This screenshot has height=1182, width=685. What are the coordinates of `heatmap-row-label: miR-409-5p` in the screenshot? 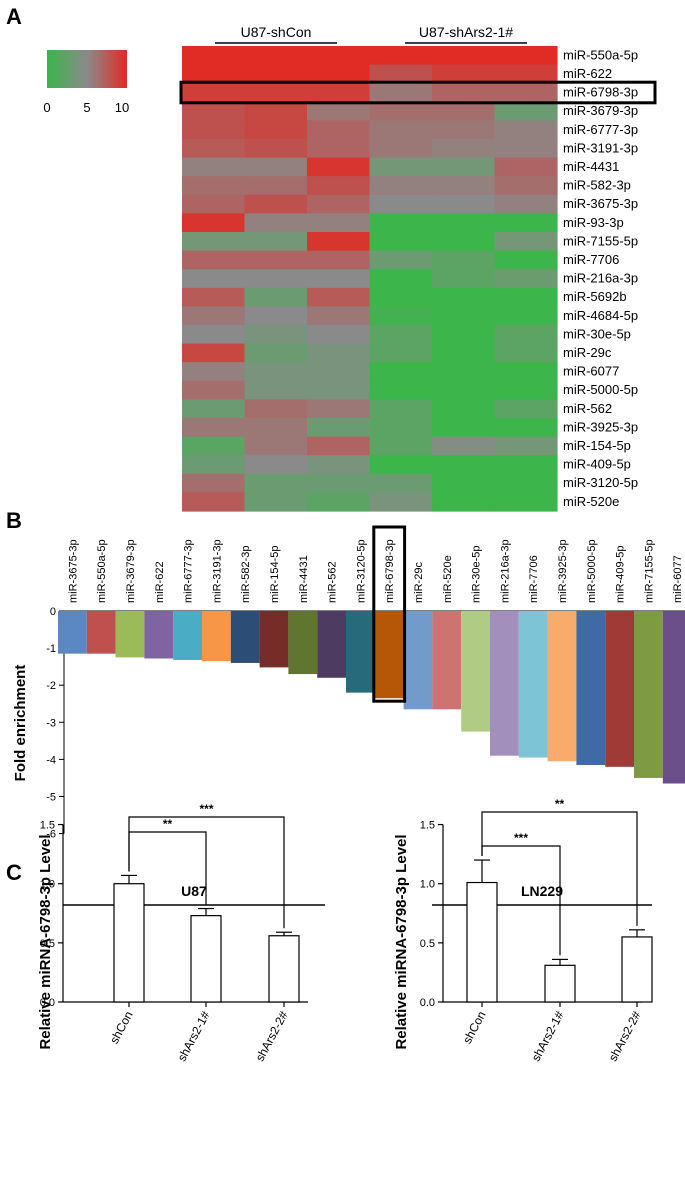 It's located at (597, 464).